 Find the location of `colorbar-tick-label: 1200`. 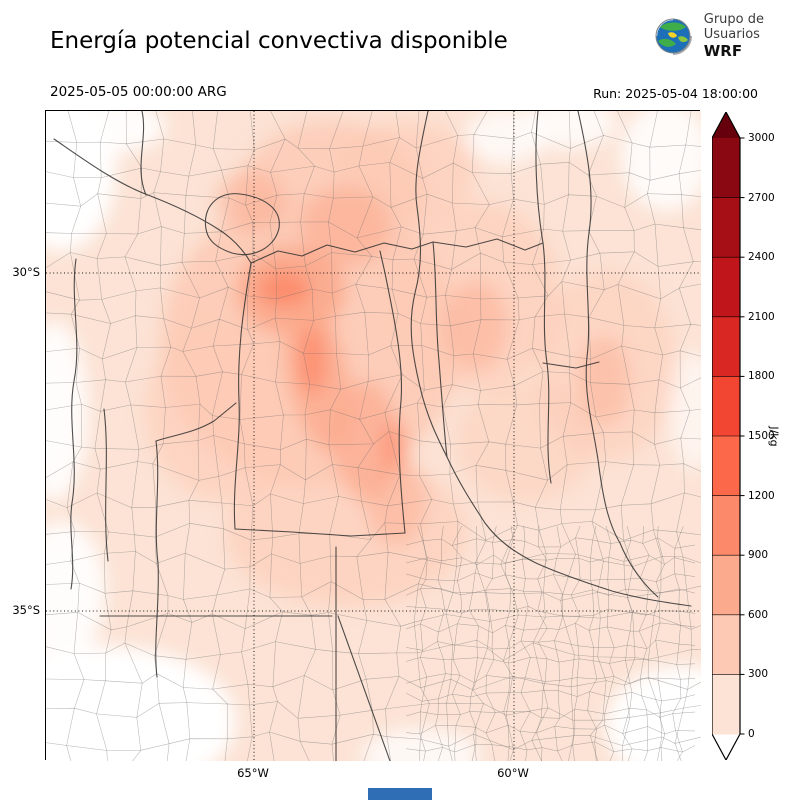

colorbar-tick-label: 1200 is located at coordinates (761, 495).